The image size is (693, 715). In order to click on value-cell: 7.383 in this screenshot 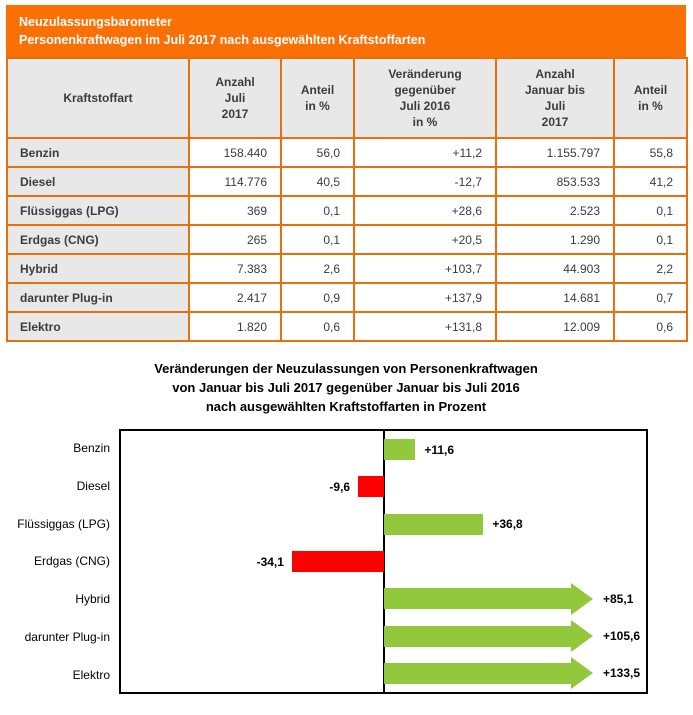, I will do `click(235, 268)`.